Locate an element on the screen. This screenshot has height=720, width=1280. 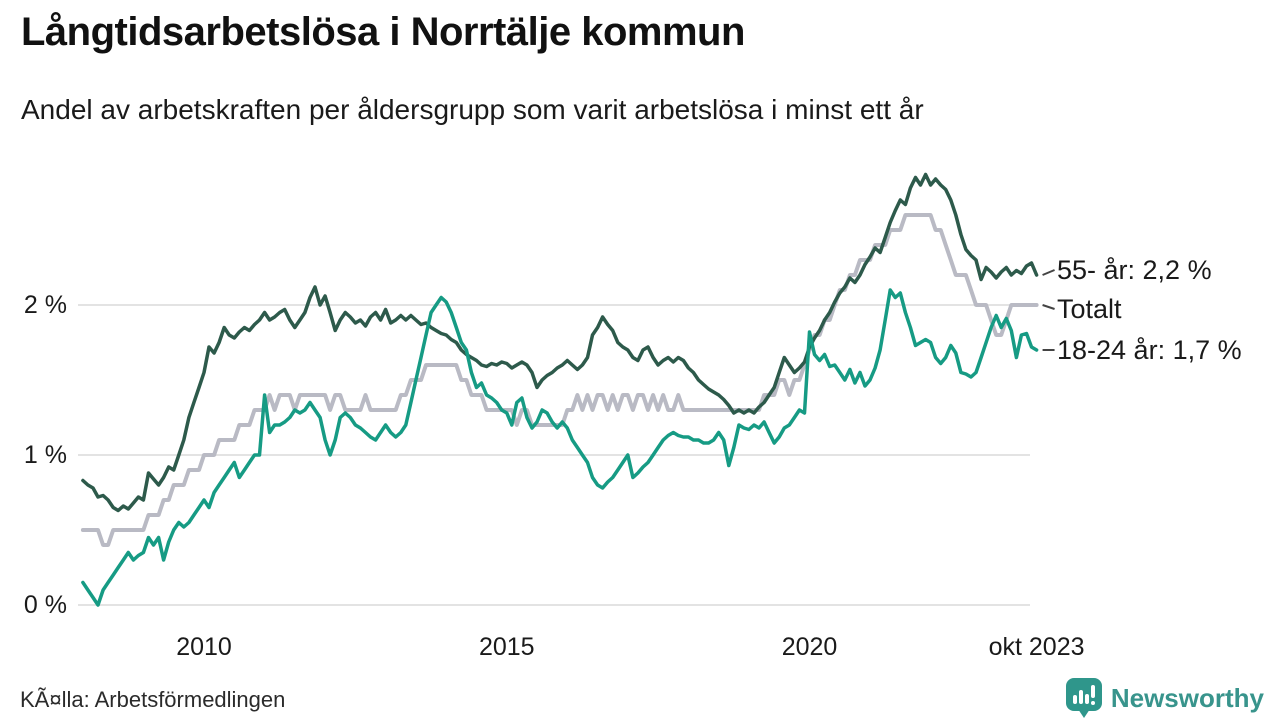
newsworthy-logo-text: Newsworthy is located at coordinates (1187, 698).